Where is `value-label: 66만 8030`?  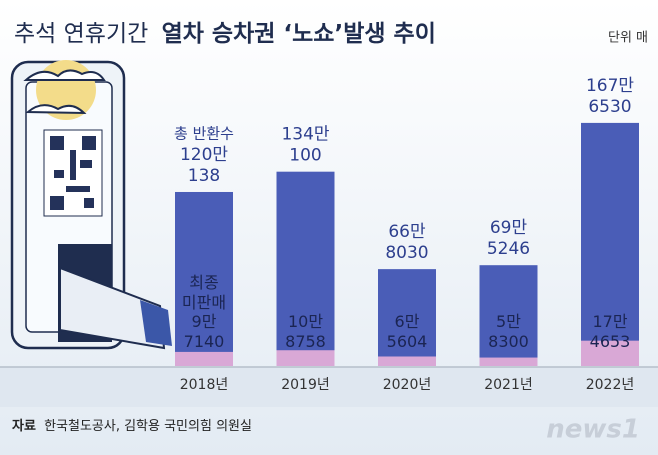 value-label: 66만 8030 is located at coordinates (406, 242).